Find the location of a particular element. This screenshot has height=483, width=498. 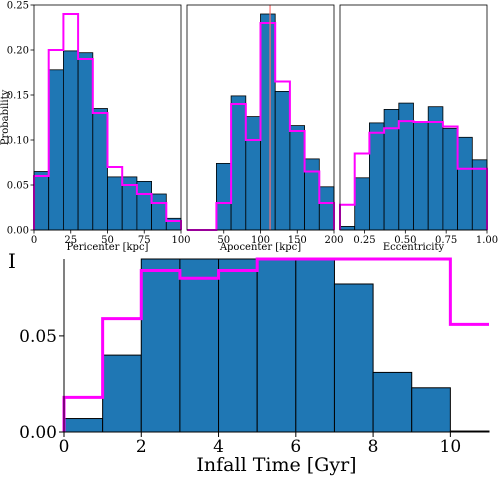

apocenter-step-line is located at coordinates (261, 126).